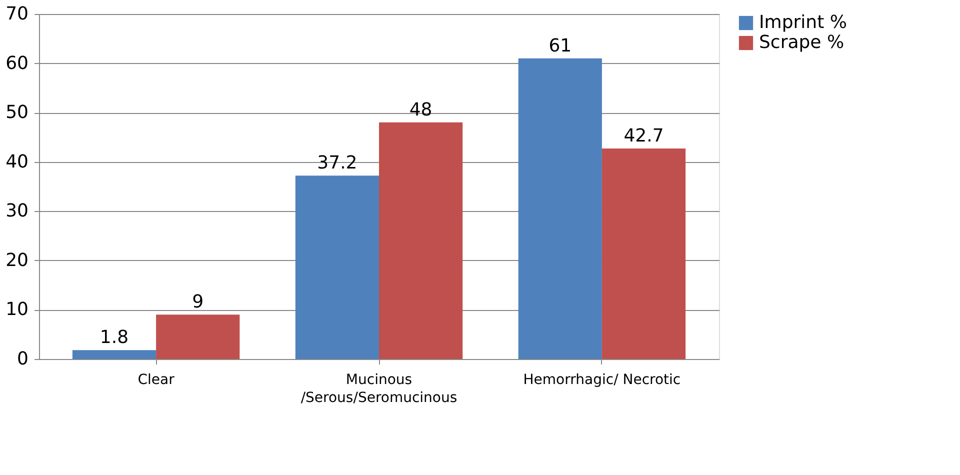 Image resolution: width=960 pixels, height=475 pixels. What do you see at coordinates (17, 309) in the screenshot?
I see `y-tick-label: 10` at bounding box center [17, 309].